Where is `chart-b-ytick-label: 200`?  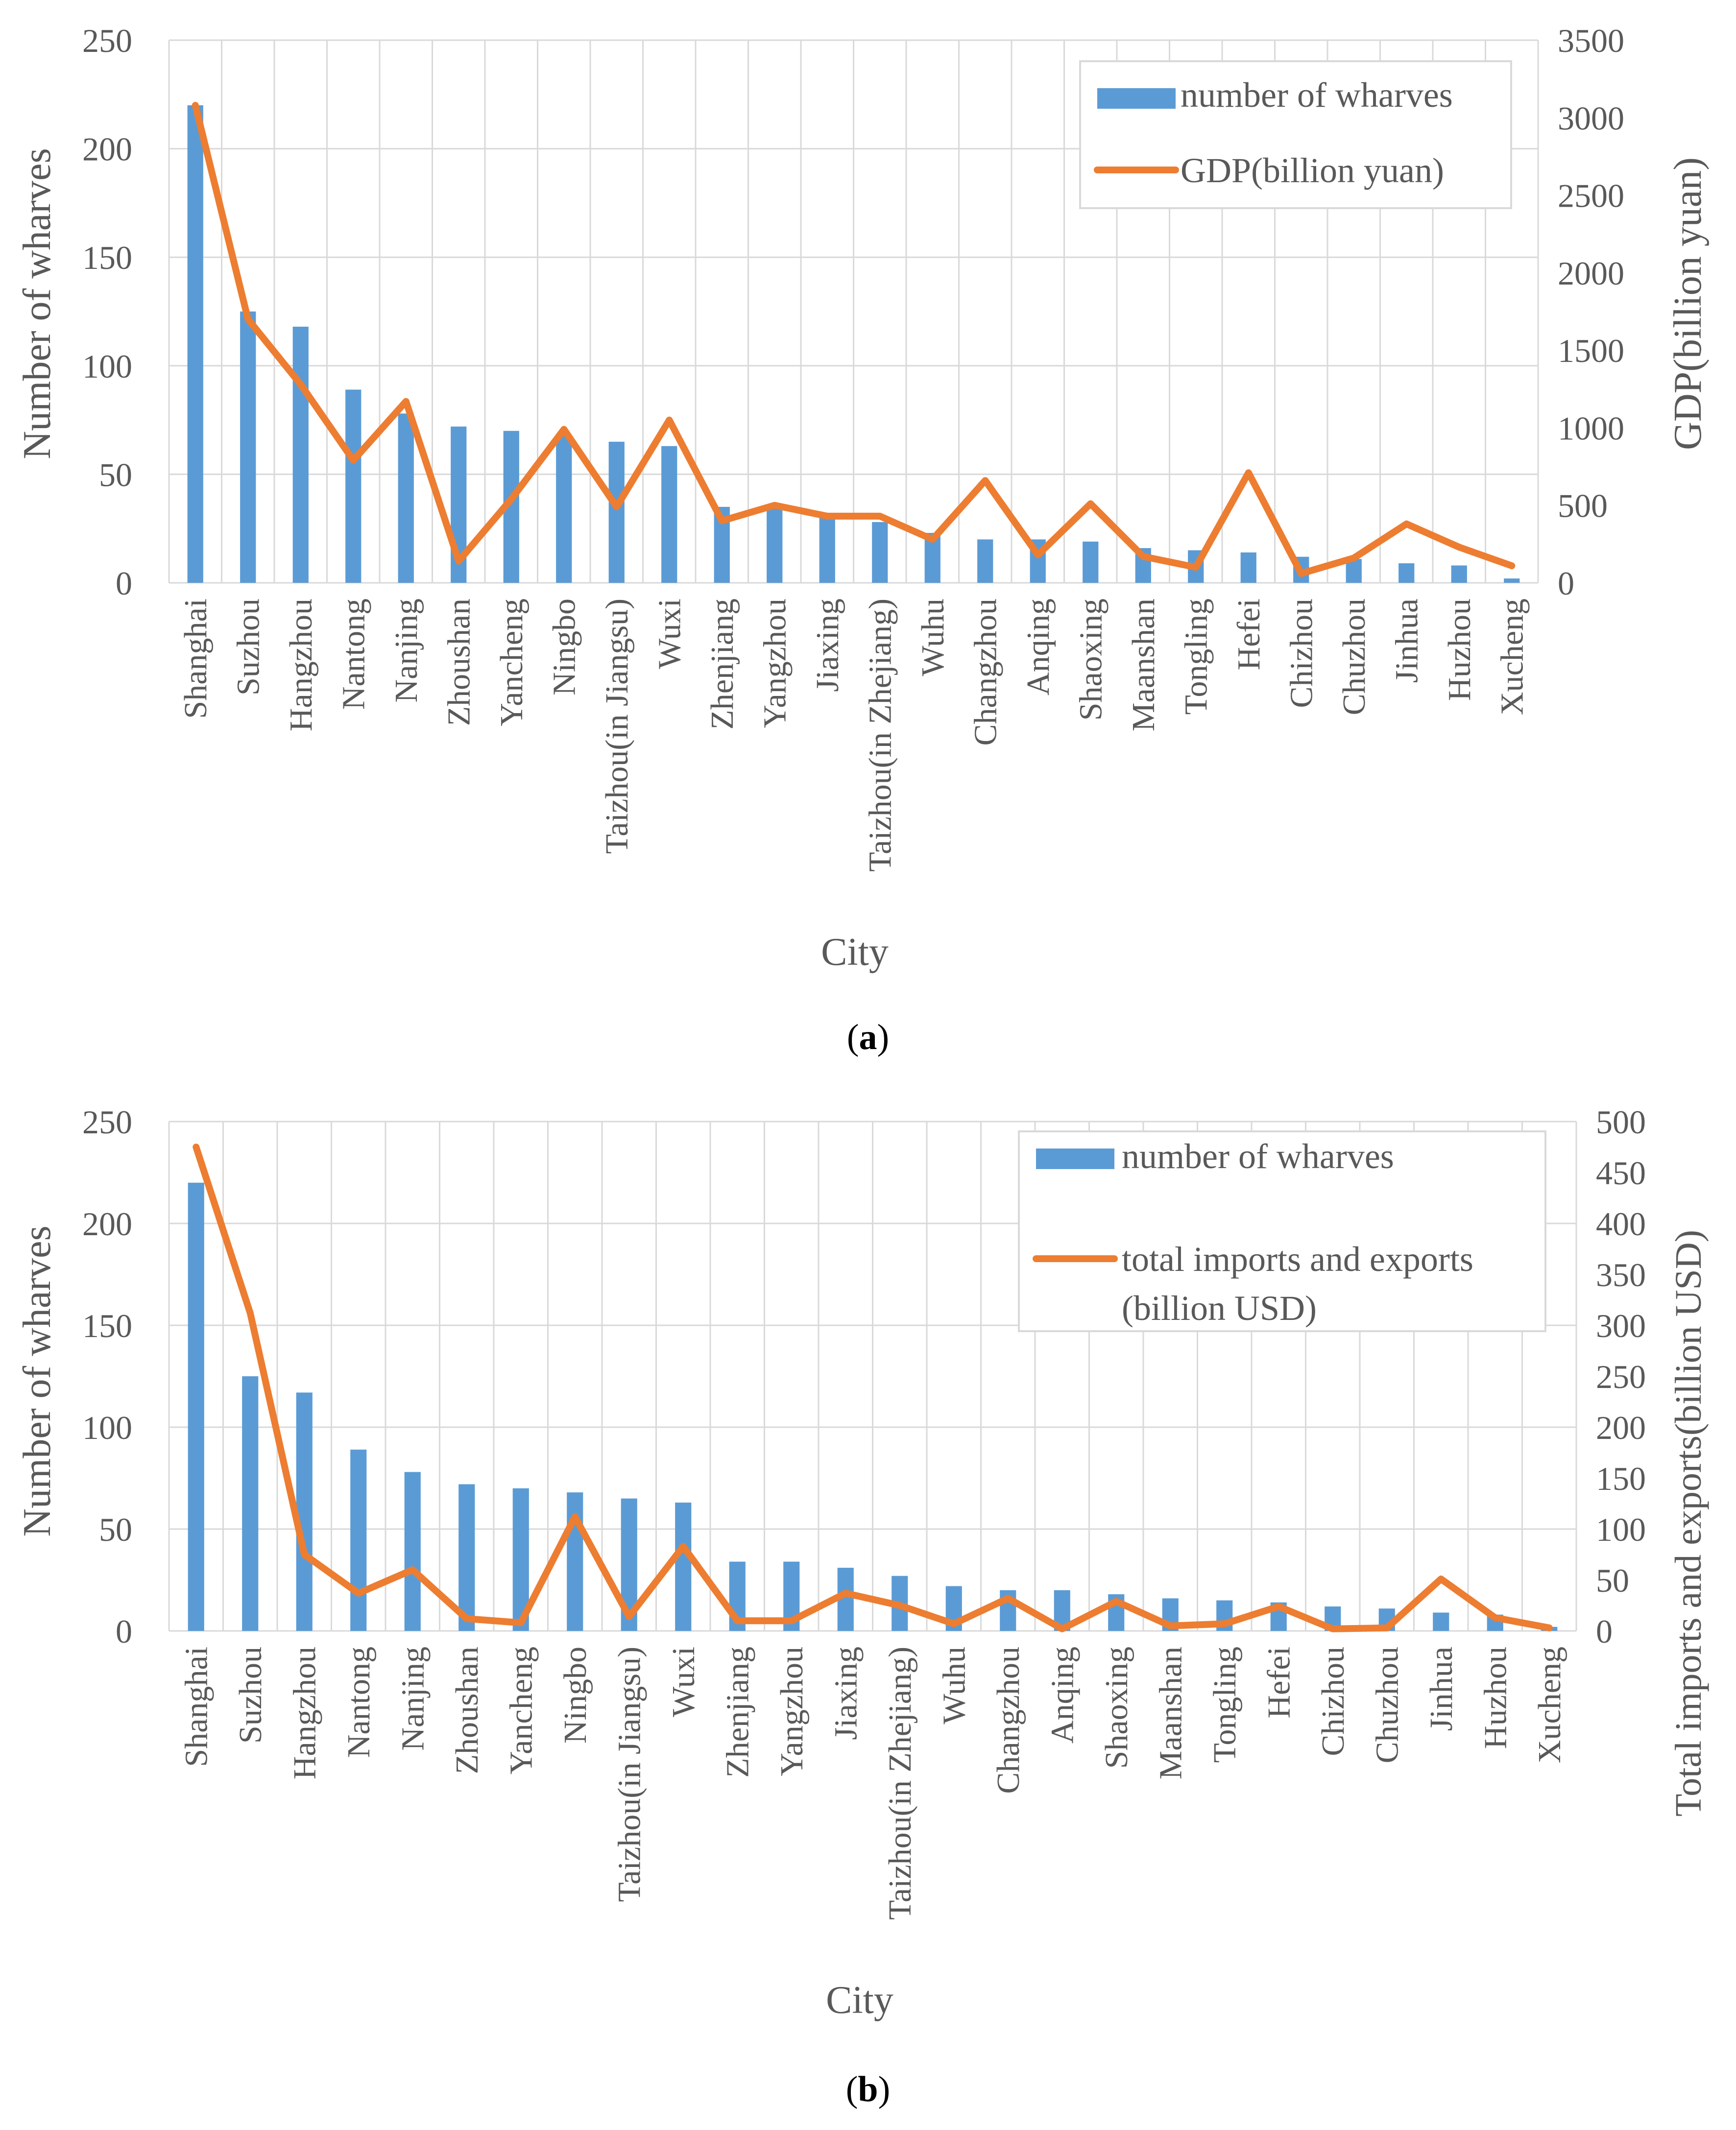 chart-b-ytick-label: 200 is located at coordinates (107, 1224).